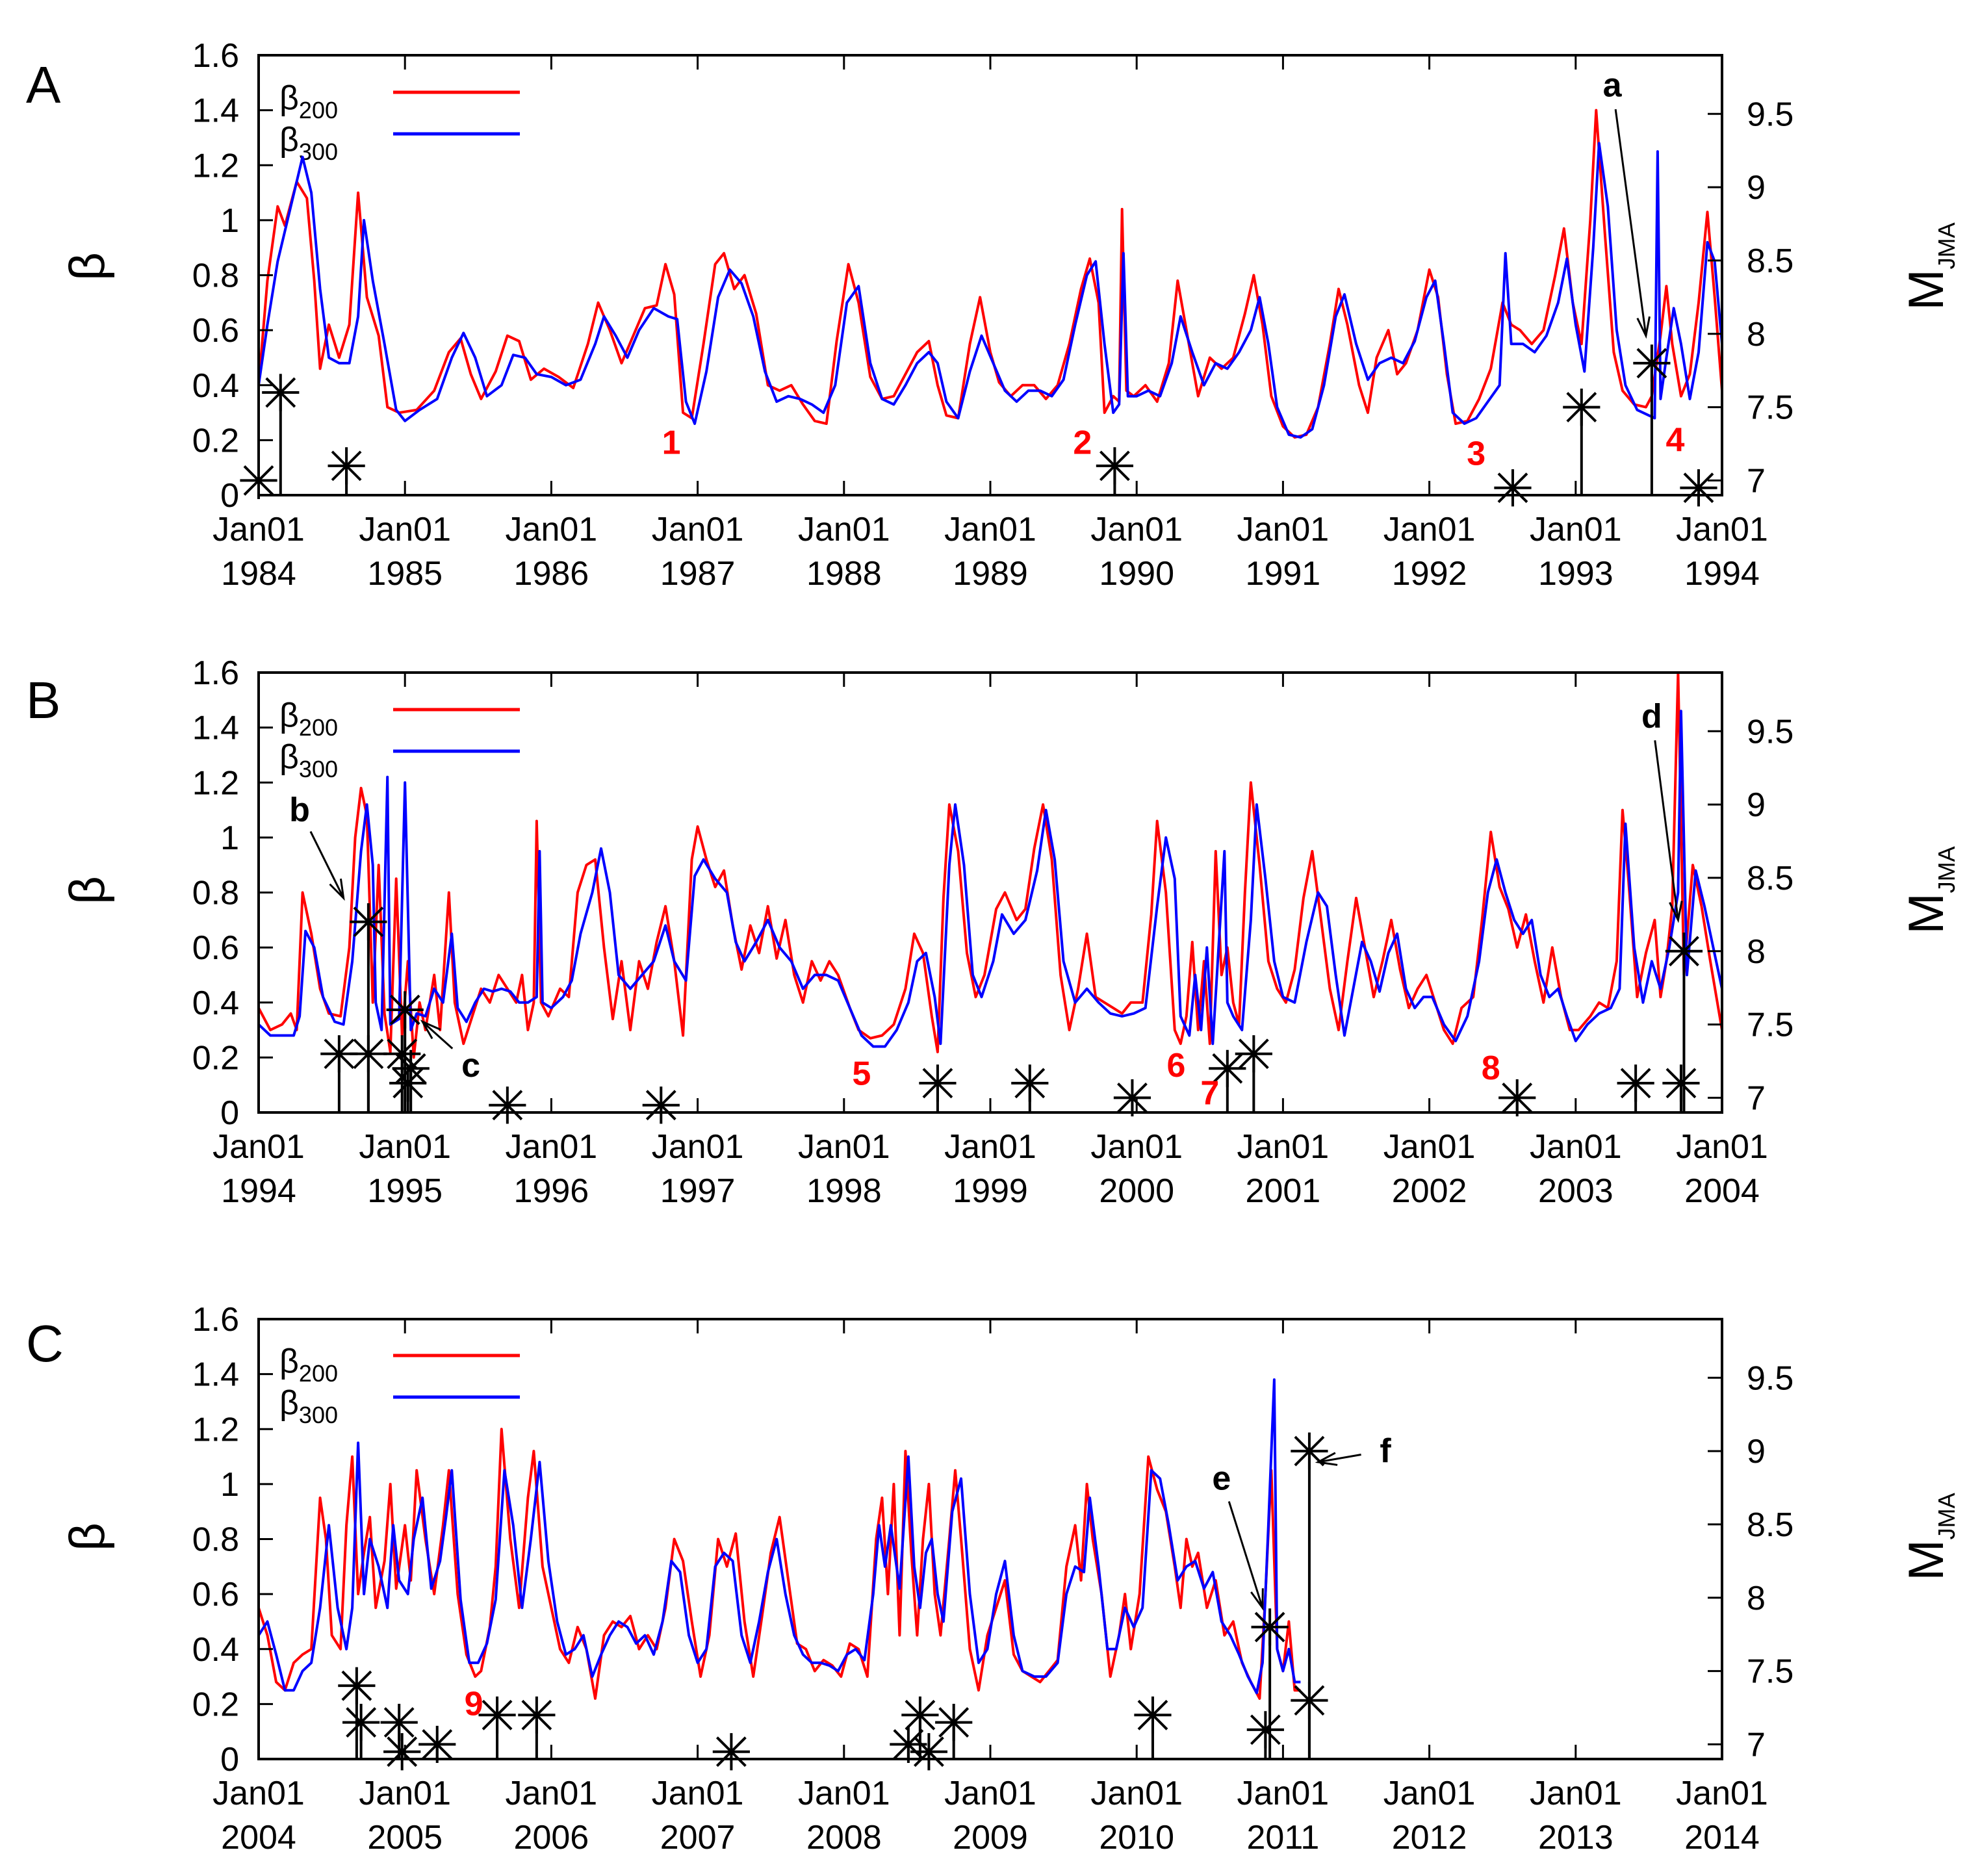 Image resolution: width=1967 pixels, height=1876 pixels. Describe the element at coordinates (1491, 1068) in the screenshot. I see `event-number-label: 8` at that location.